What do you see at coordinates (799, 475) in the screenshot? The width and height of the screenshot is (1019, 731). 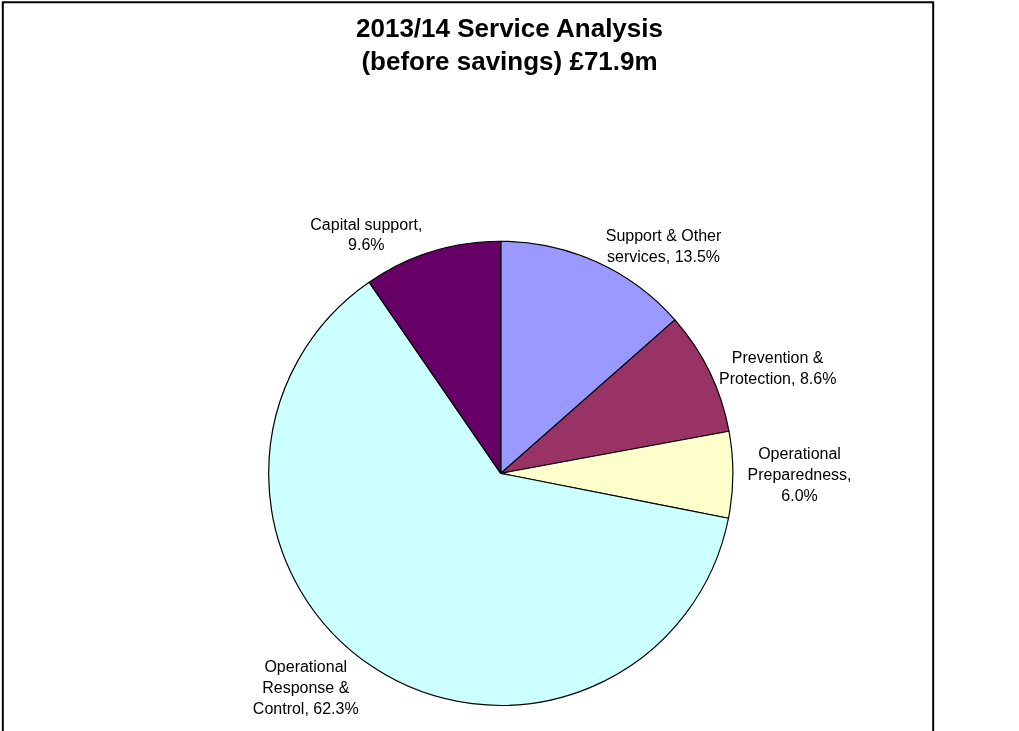 I see `slice-label: Operational Preparedness, 6.0%` at bounding box center [799, 475].